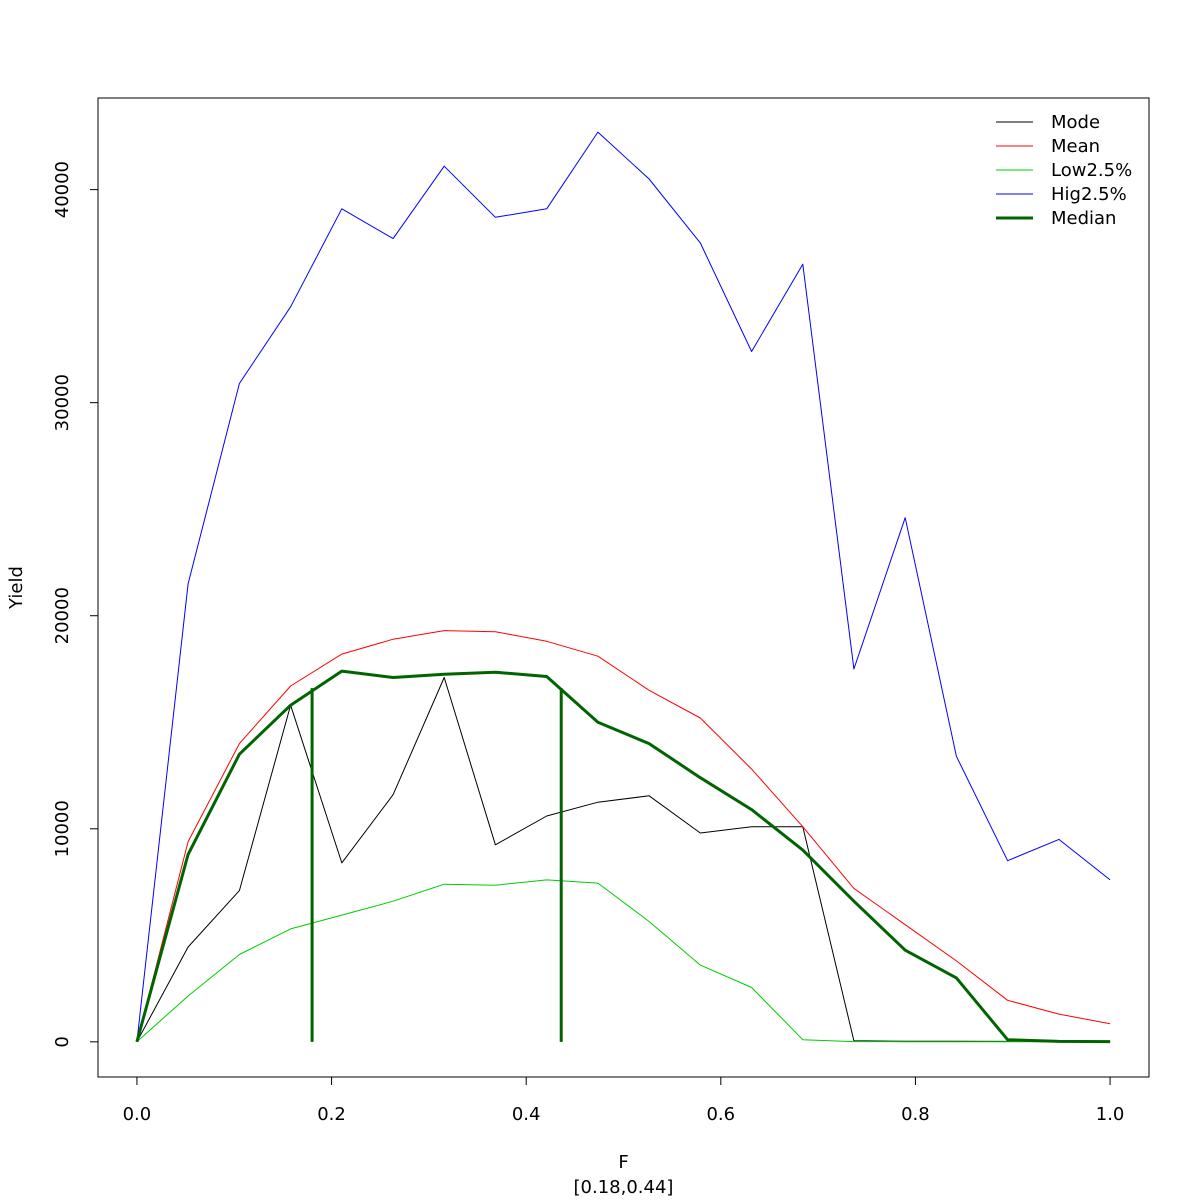  What do you see at coordinates (1083, 218) in the screenshot?
I see `legend-label: Median` at bounding box center [1083, 218].